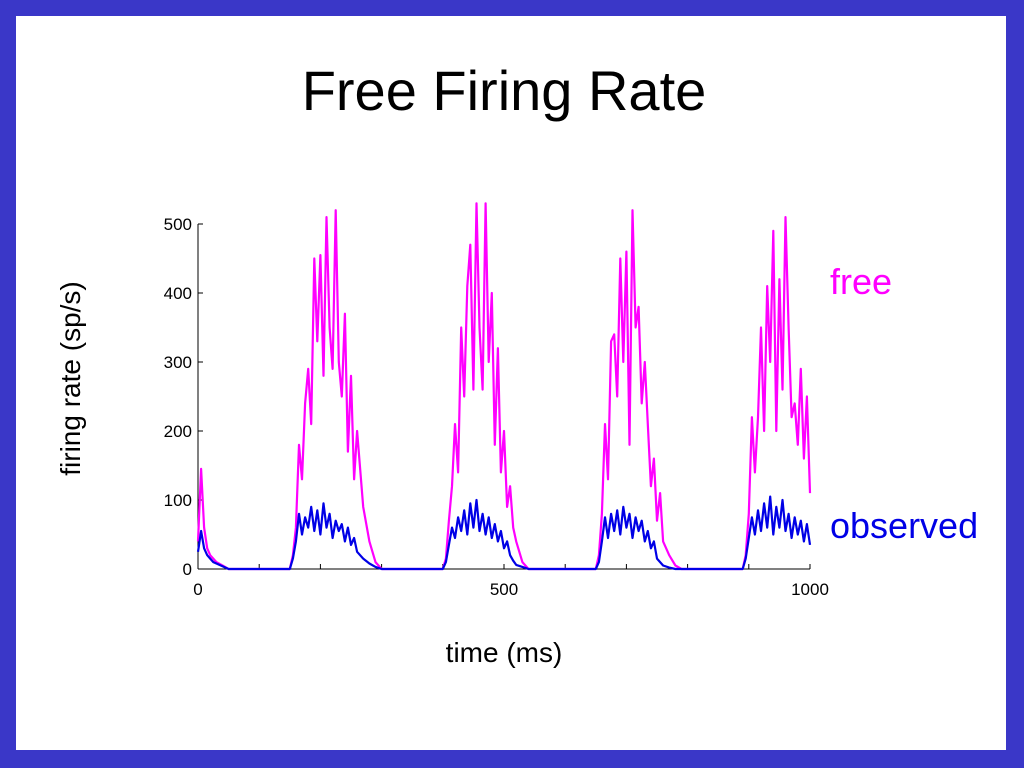 This screenshot has width=1024, height=768. What do you see at coordinates (178, 293) in the screenshot?
I see `y-tick-label: 400` at bounding box center [178, 293].